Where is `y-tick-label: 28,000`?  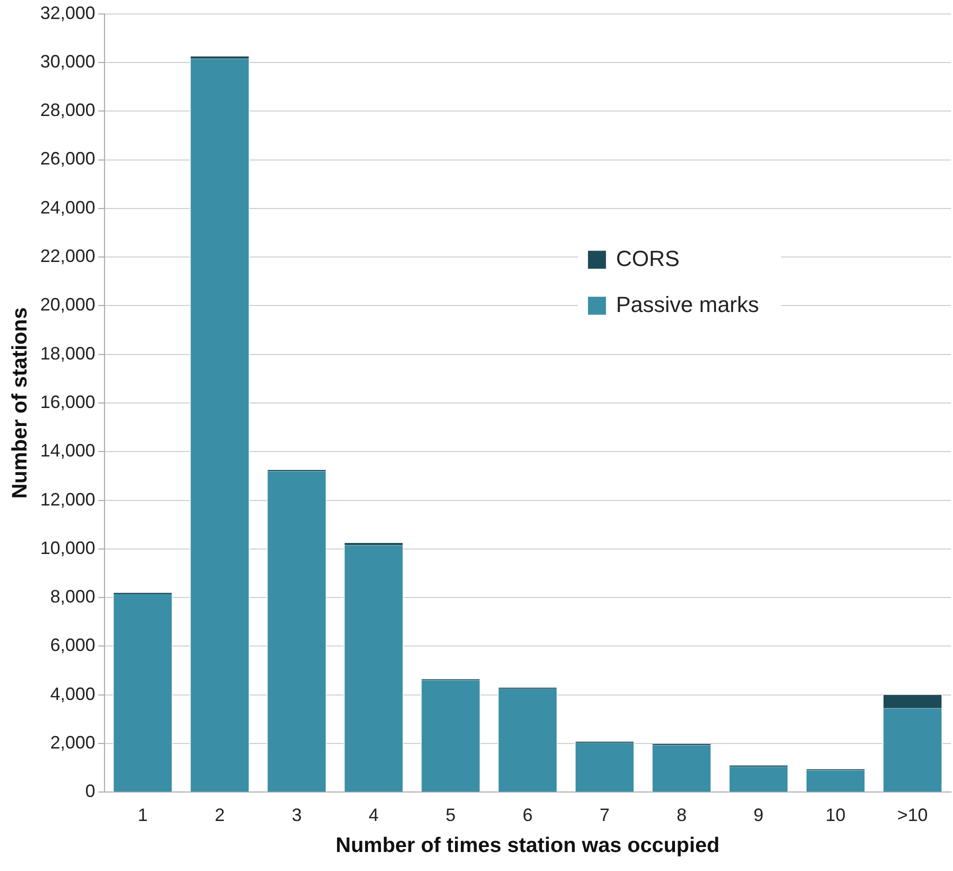 y-tick-label: 28,000 is located at coordinates (68, 110).